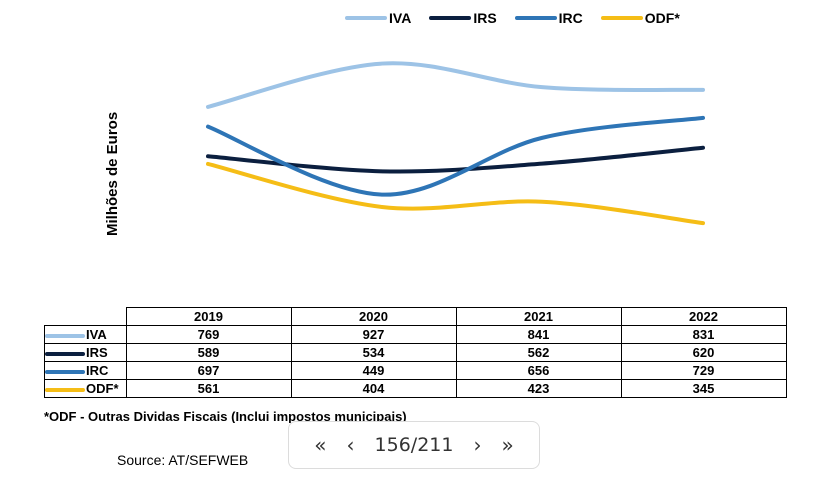 This screenshot has height=481, width=820. Describe the element at coordinates (455, 193) in the screenshot. I see `series-line-odf` at that location.